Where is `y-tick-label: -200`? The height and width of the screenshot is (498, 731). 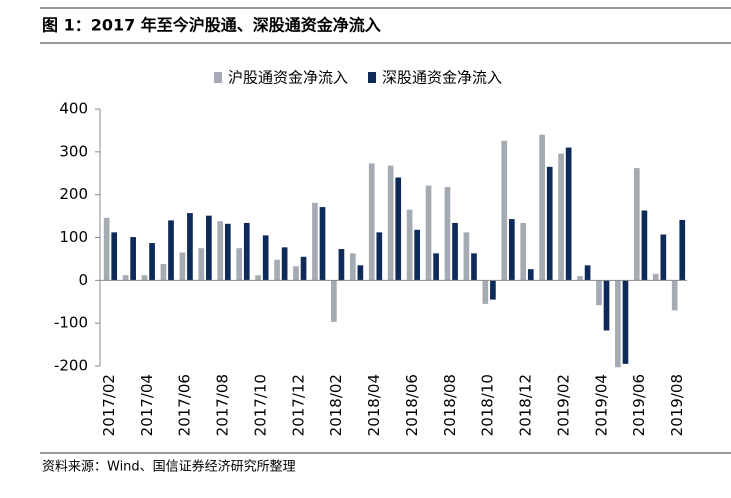 y-tick-label: -200 is located at coordinates (71, 366).